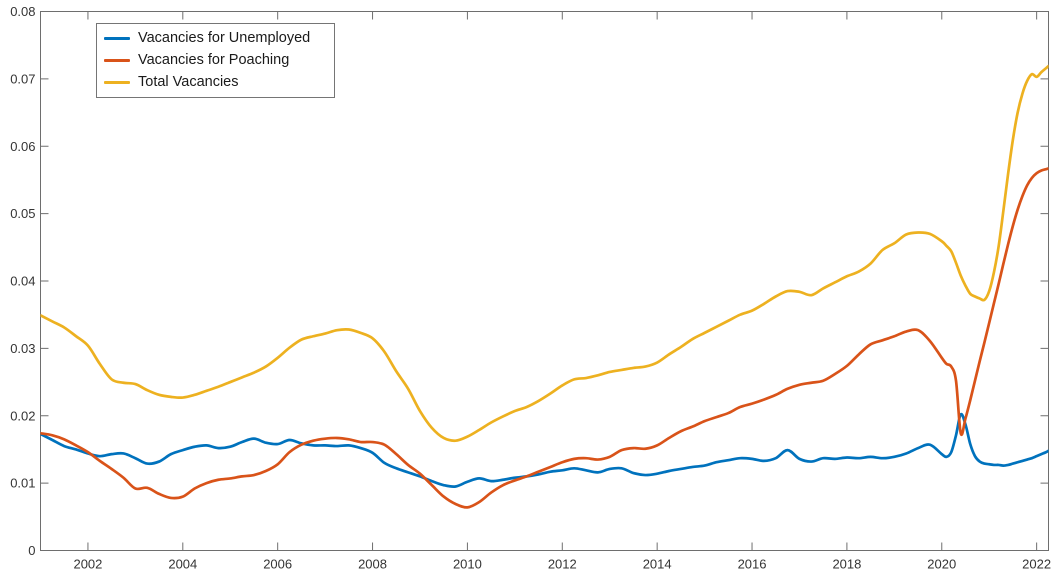 The image size is (1064, 585). Describe the element at coordinates (117, 82) in the screenshot. I see `legend-line-yellow` at that location.